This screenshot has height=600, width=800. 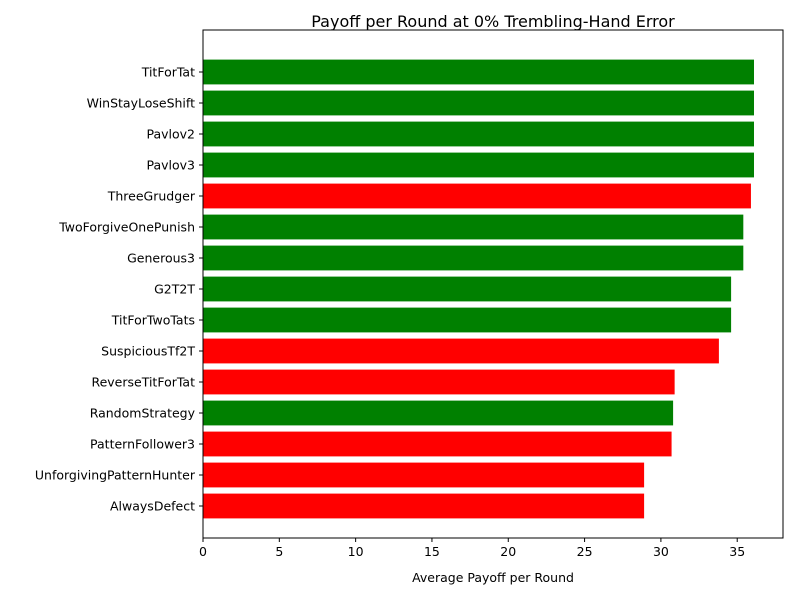 I want to click on bar-always-defect, so click(x=424, y=506).